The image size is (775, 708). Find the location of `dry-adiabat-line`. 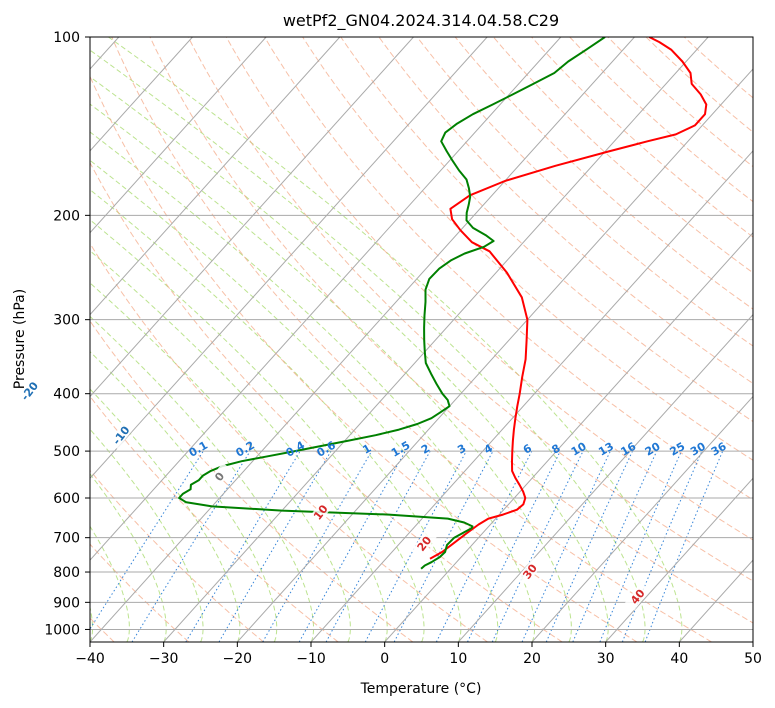

dry-adiabat-line is located at coordinates (177, 555).